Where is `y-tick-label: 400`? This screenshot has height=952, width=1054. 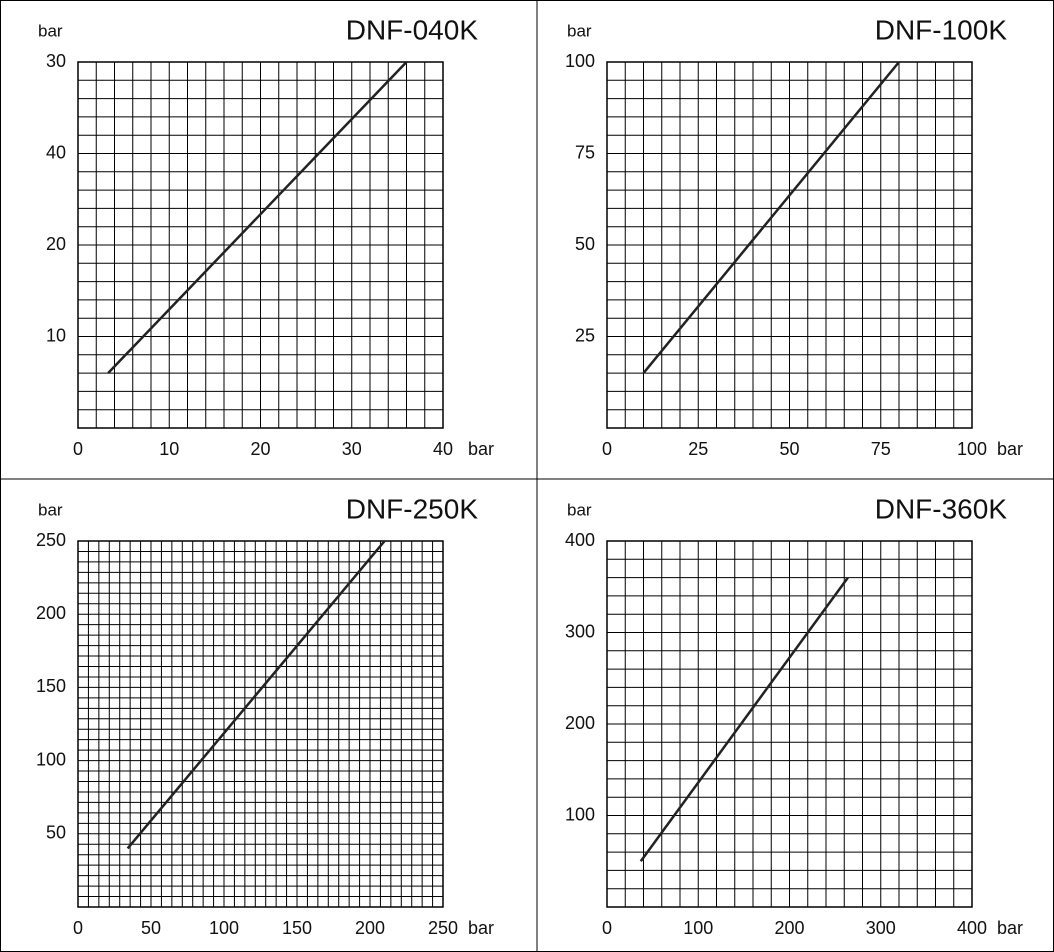 y-tick-label: 400 is located at coordinates (580, 540).